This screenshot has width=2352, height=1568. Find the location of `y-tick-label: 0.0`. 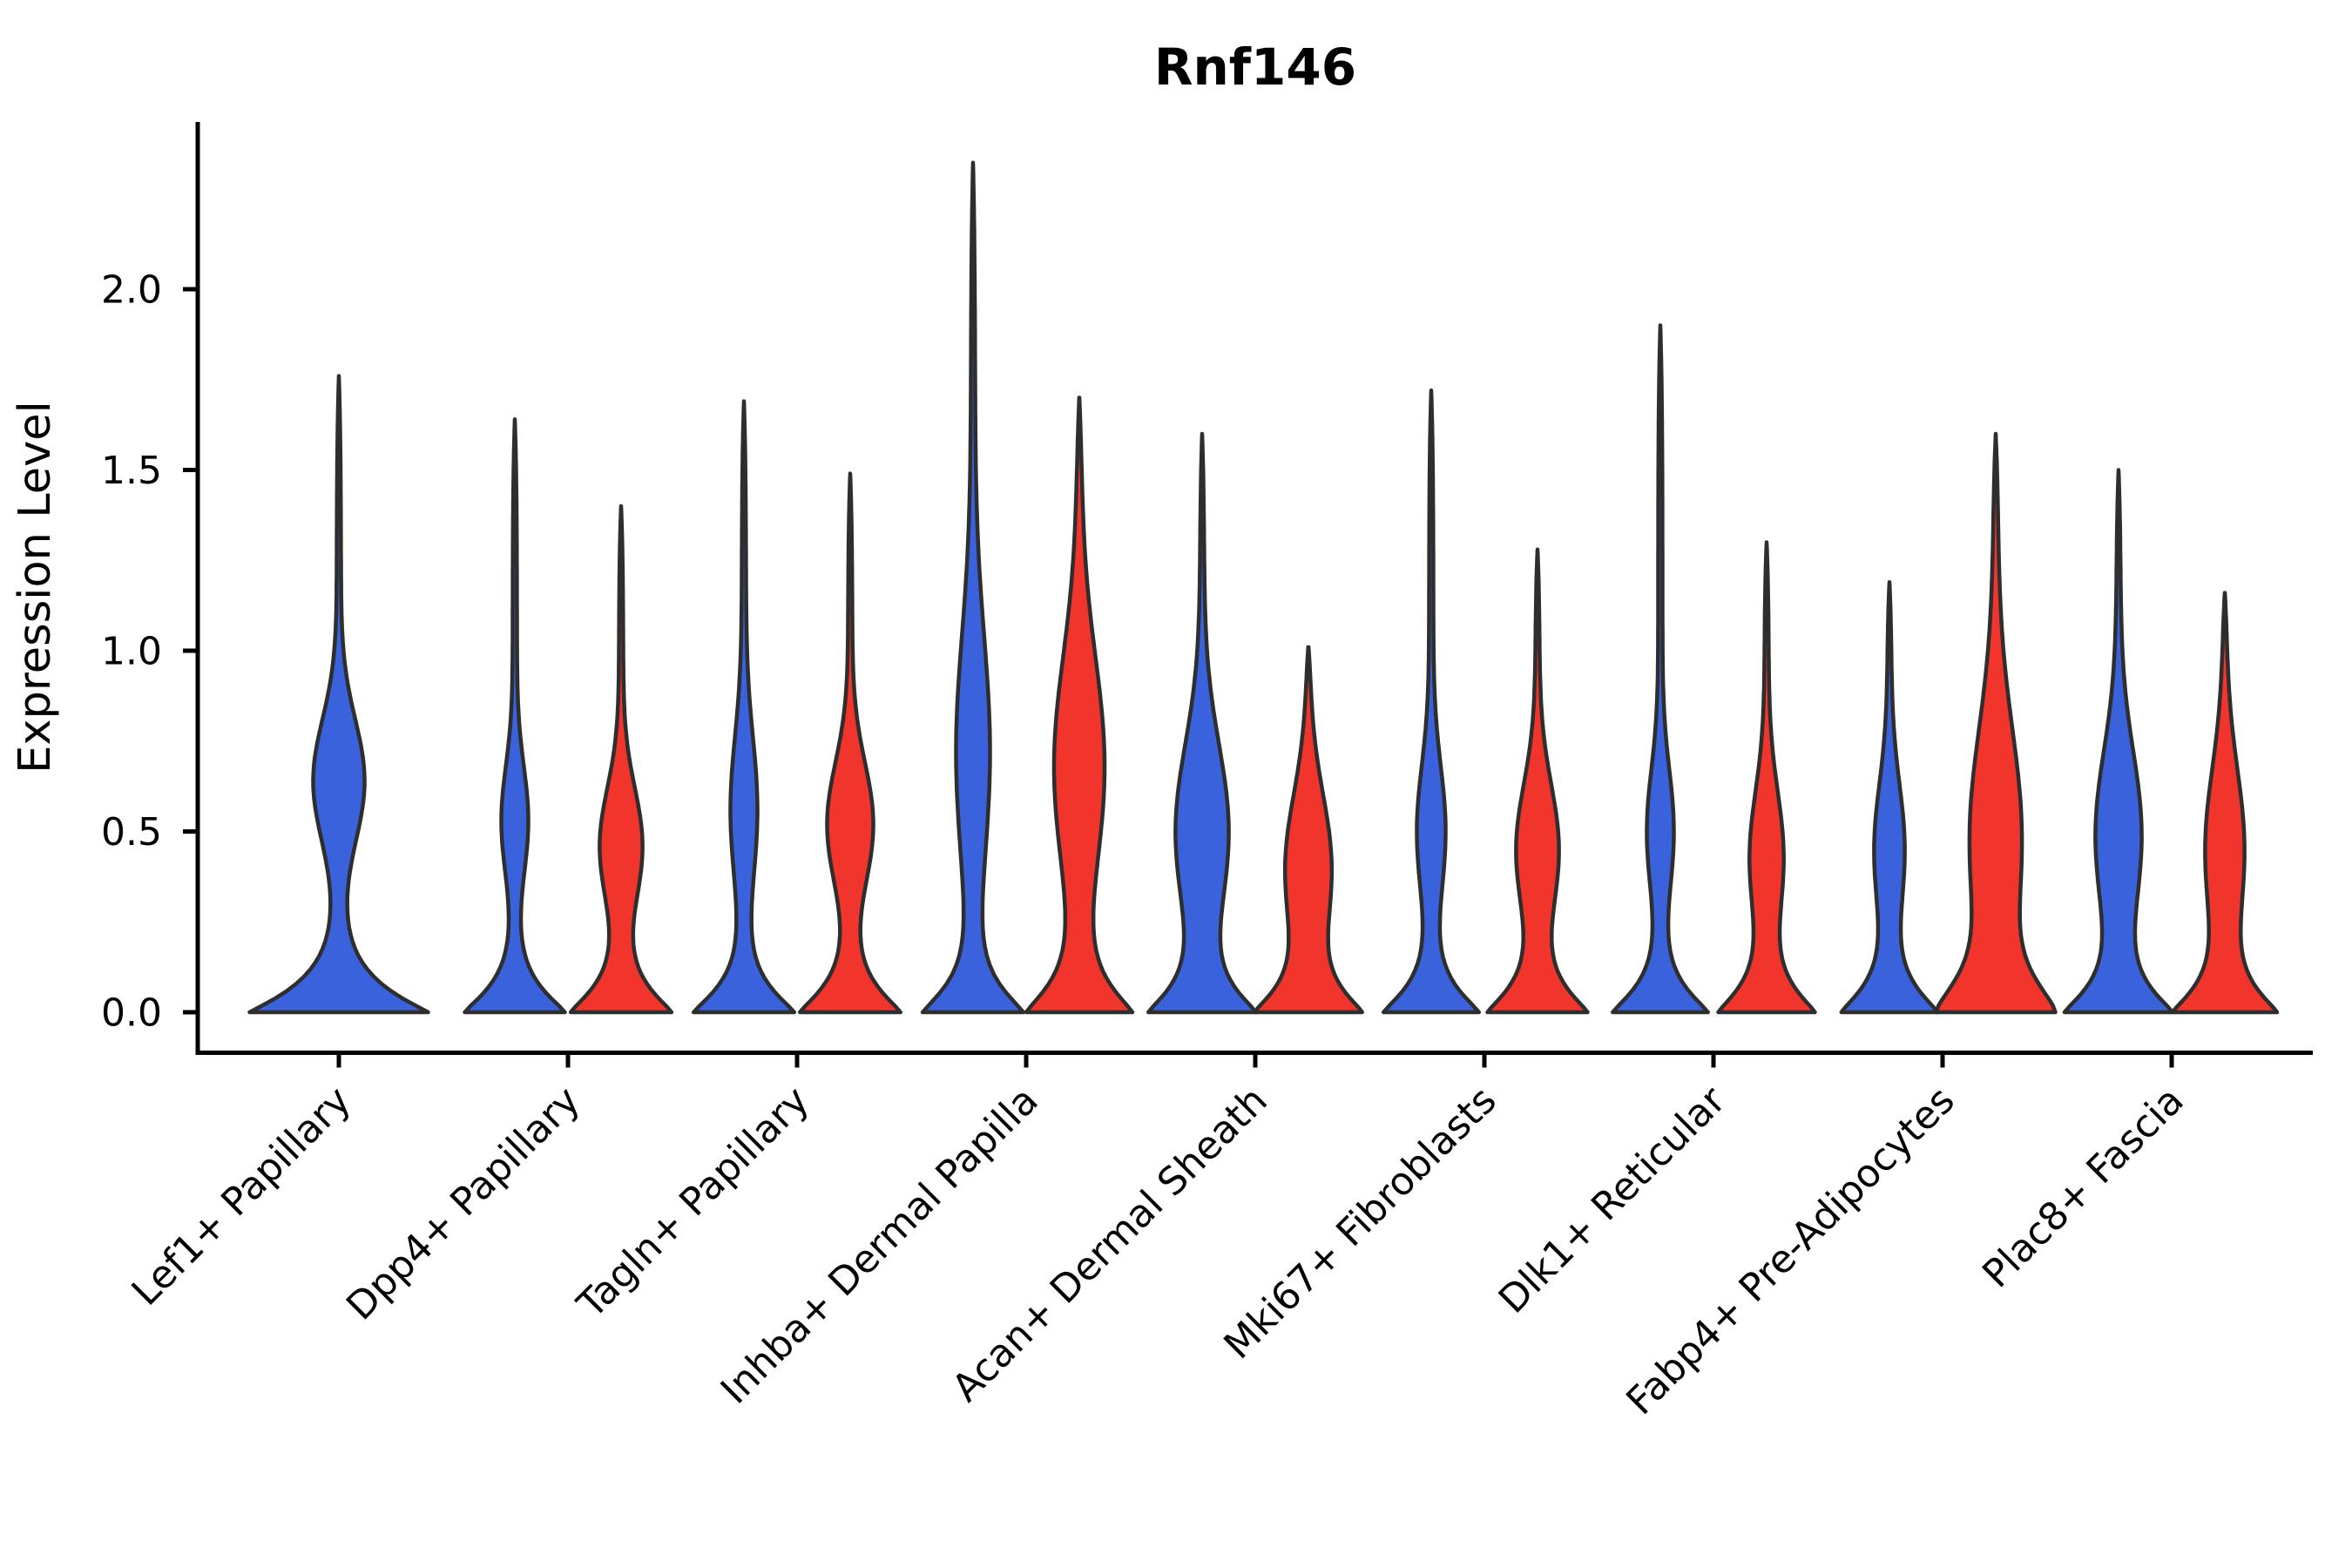

y-tick-label: 0.0 is located at coordinates (131, 1013).